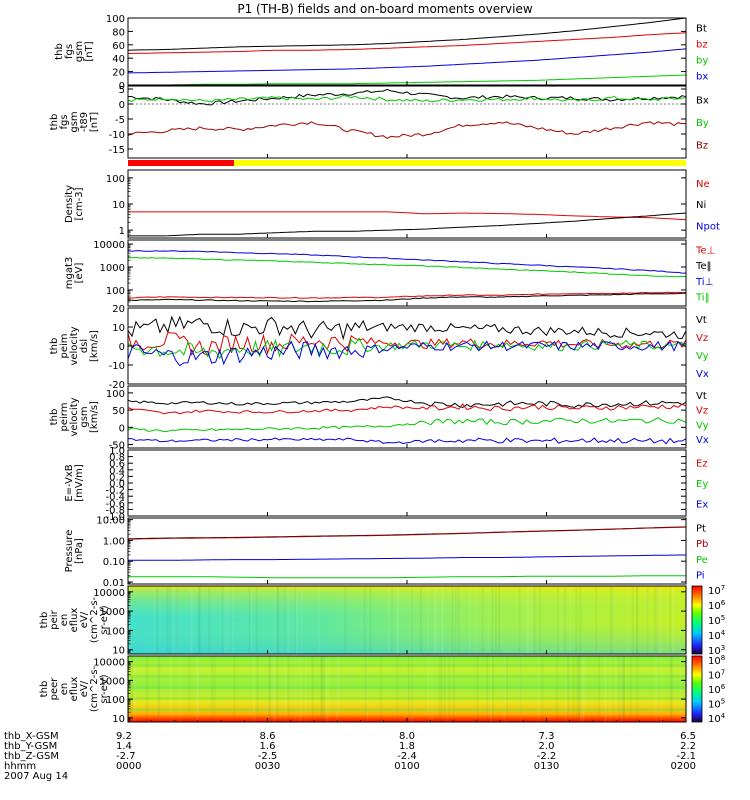  I want to click on y-axis-label: eV/, so click(84, 688).